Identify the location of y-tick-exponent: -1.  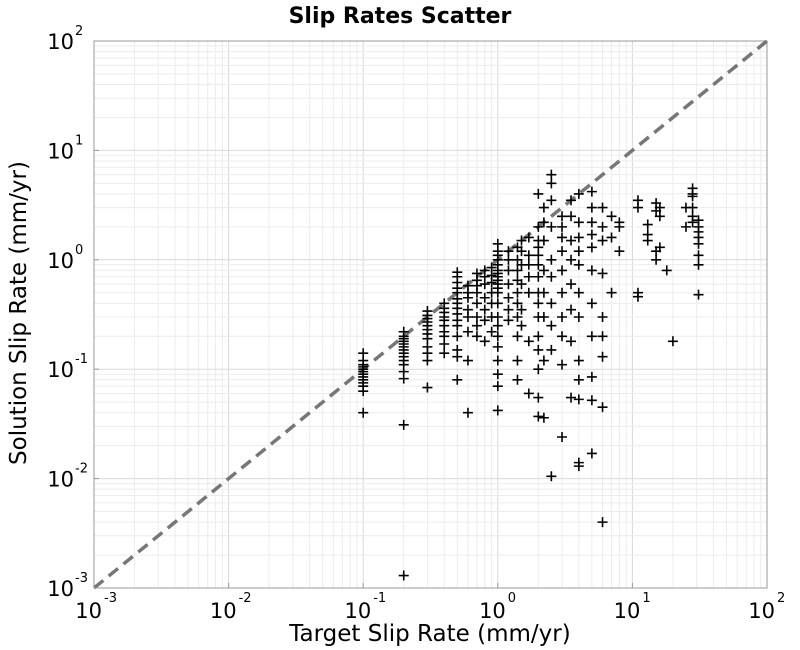
(81, 359).